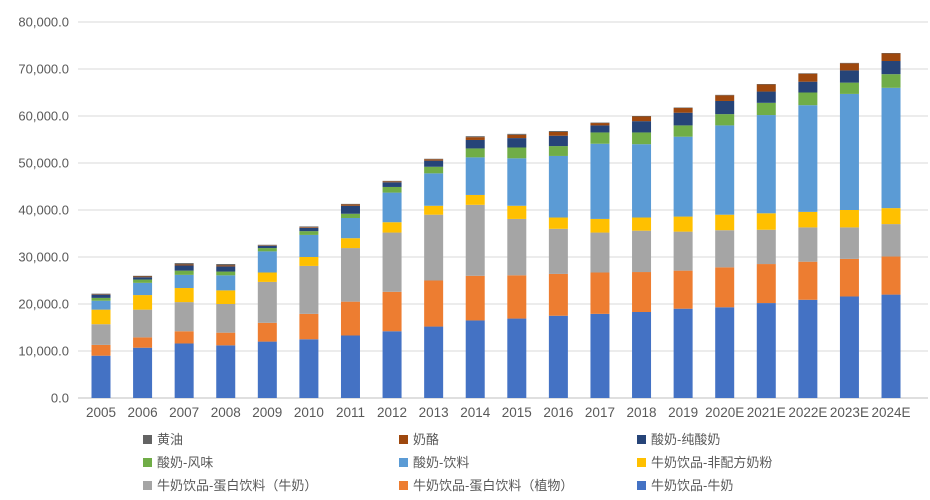 This screenshot has height=500, width=930. Describe the element at coordinates (778, 462) in the screenshot. I see `legend-item: 牛奶饮品-非配方奶粉` at that location.